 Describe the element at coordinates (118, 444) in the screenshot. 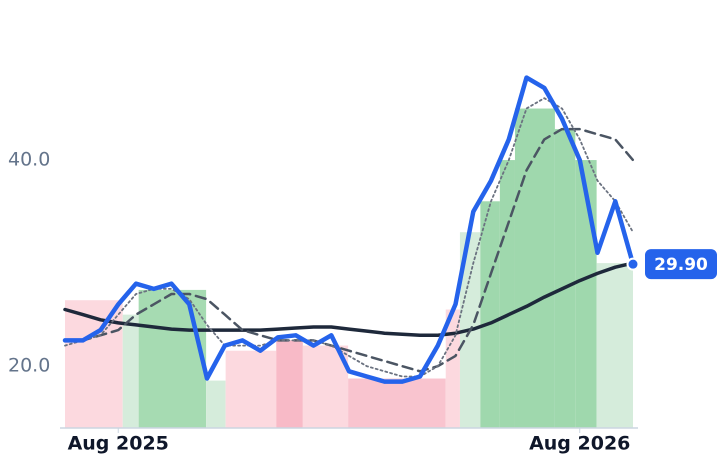

I see `x-tick-label: Aug 2025` at that location.